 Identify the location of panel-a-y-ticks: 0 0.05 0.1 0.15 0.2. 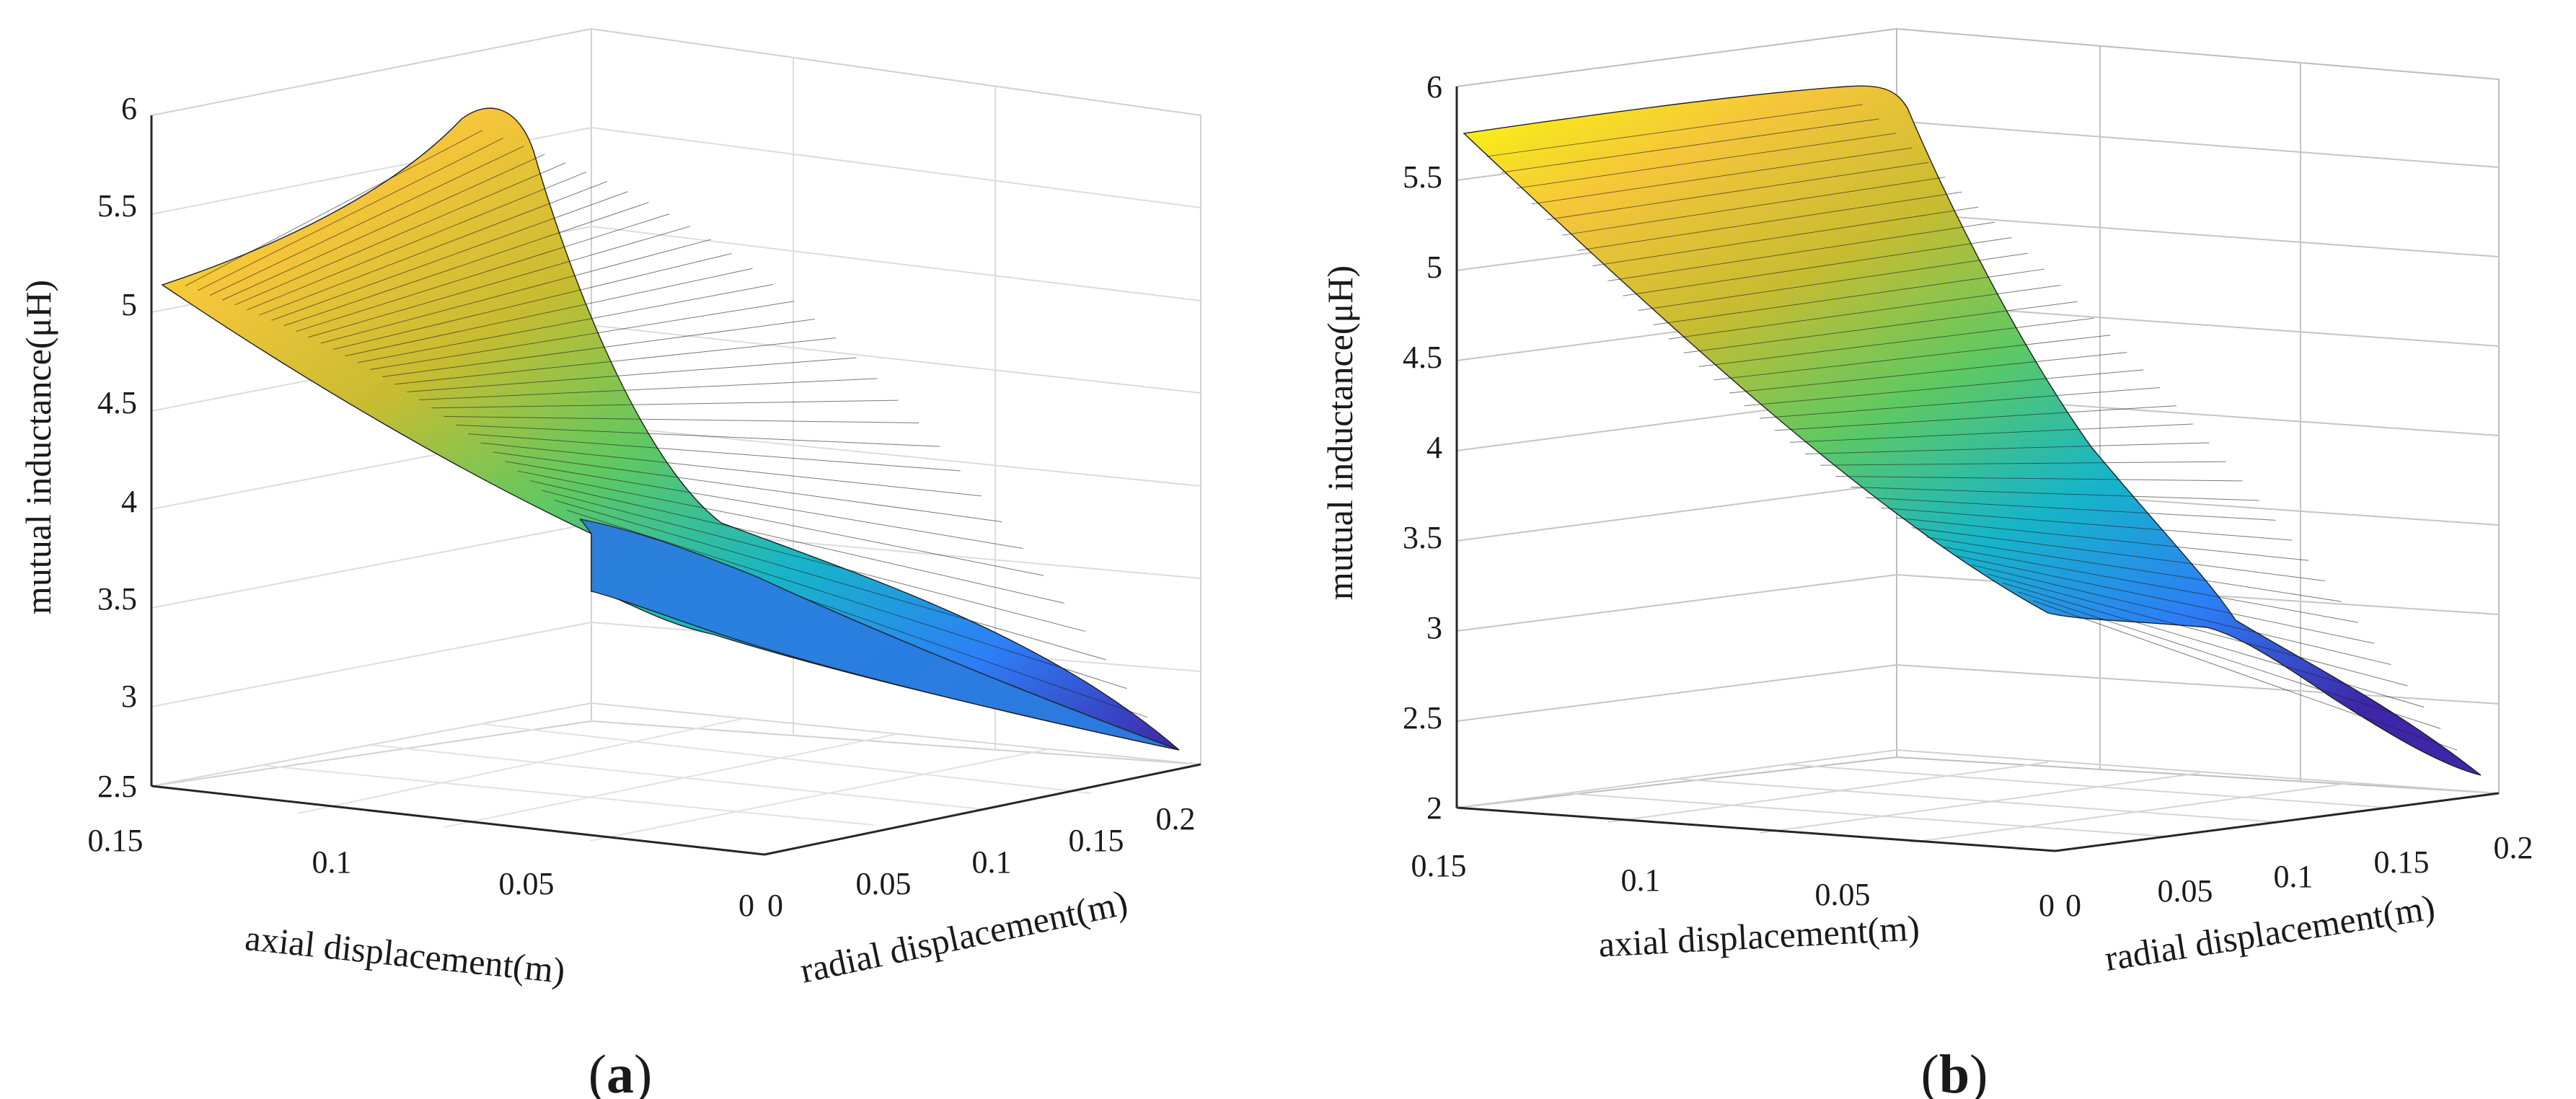
(981, 862).